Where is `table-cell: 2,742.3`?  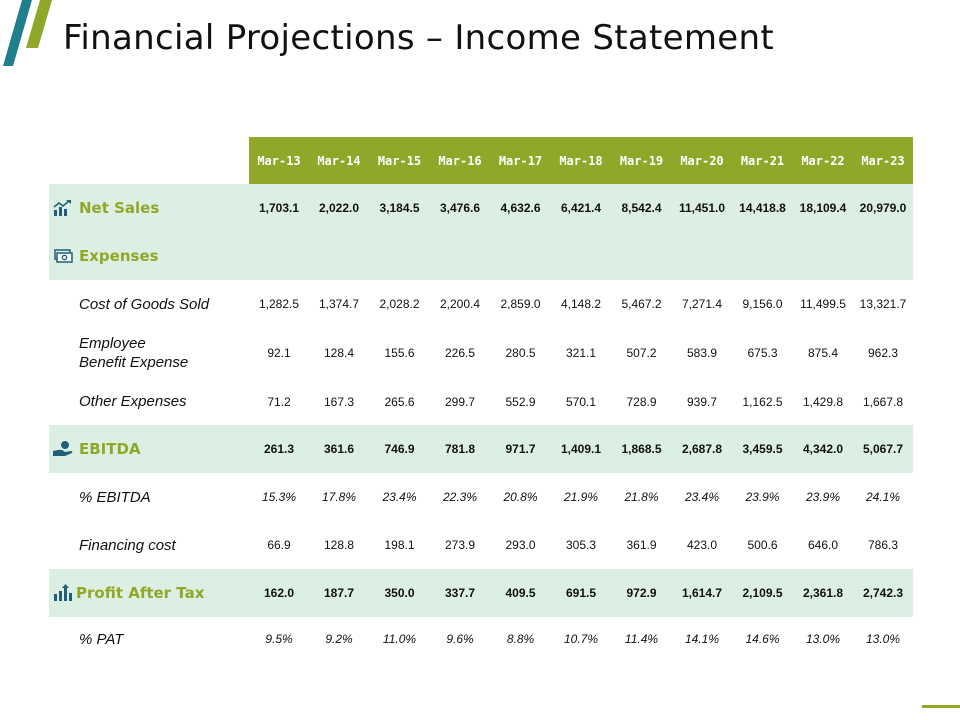
table-cell: 2,742.3 is located at coordinates (883, 593).